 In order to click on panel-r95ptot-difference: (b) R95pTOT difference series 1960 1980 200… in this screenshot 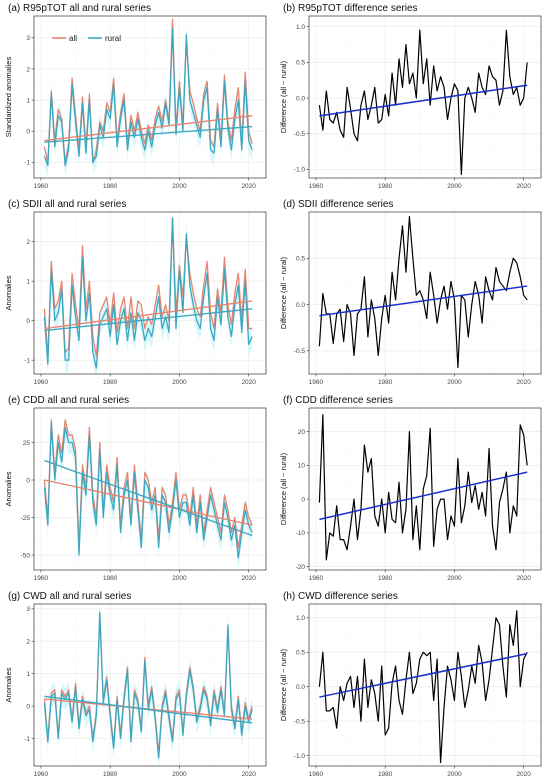, I will do `click(412, 97)`.